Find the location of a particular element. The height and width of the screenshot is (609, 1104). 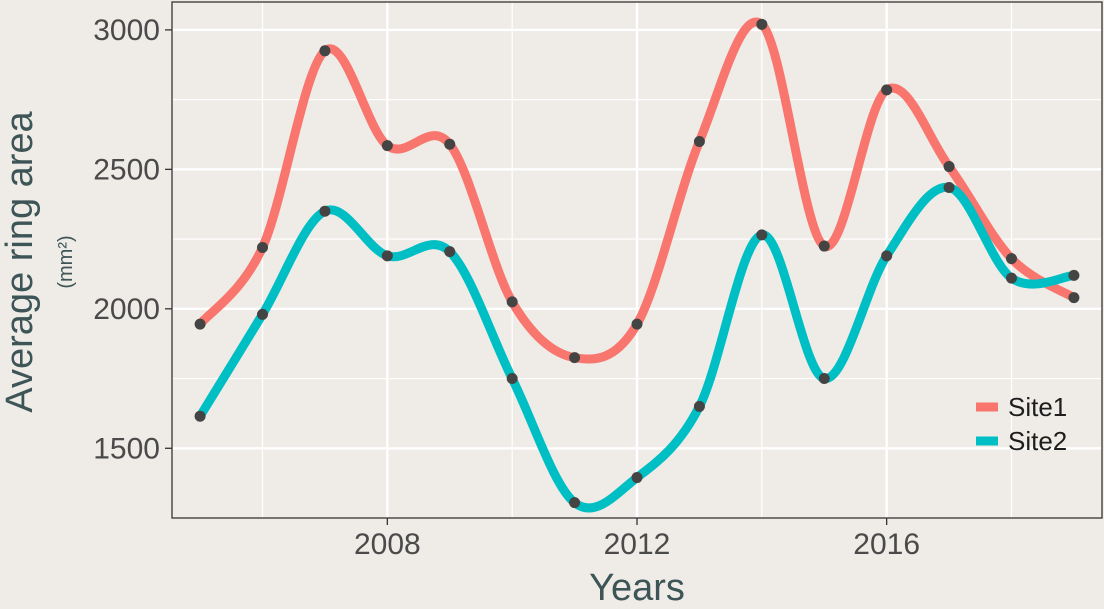

x-tick-label: 2016 is located at coordinates (886, 544).